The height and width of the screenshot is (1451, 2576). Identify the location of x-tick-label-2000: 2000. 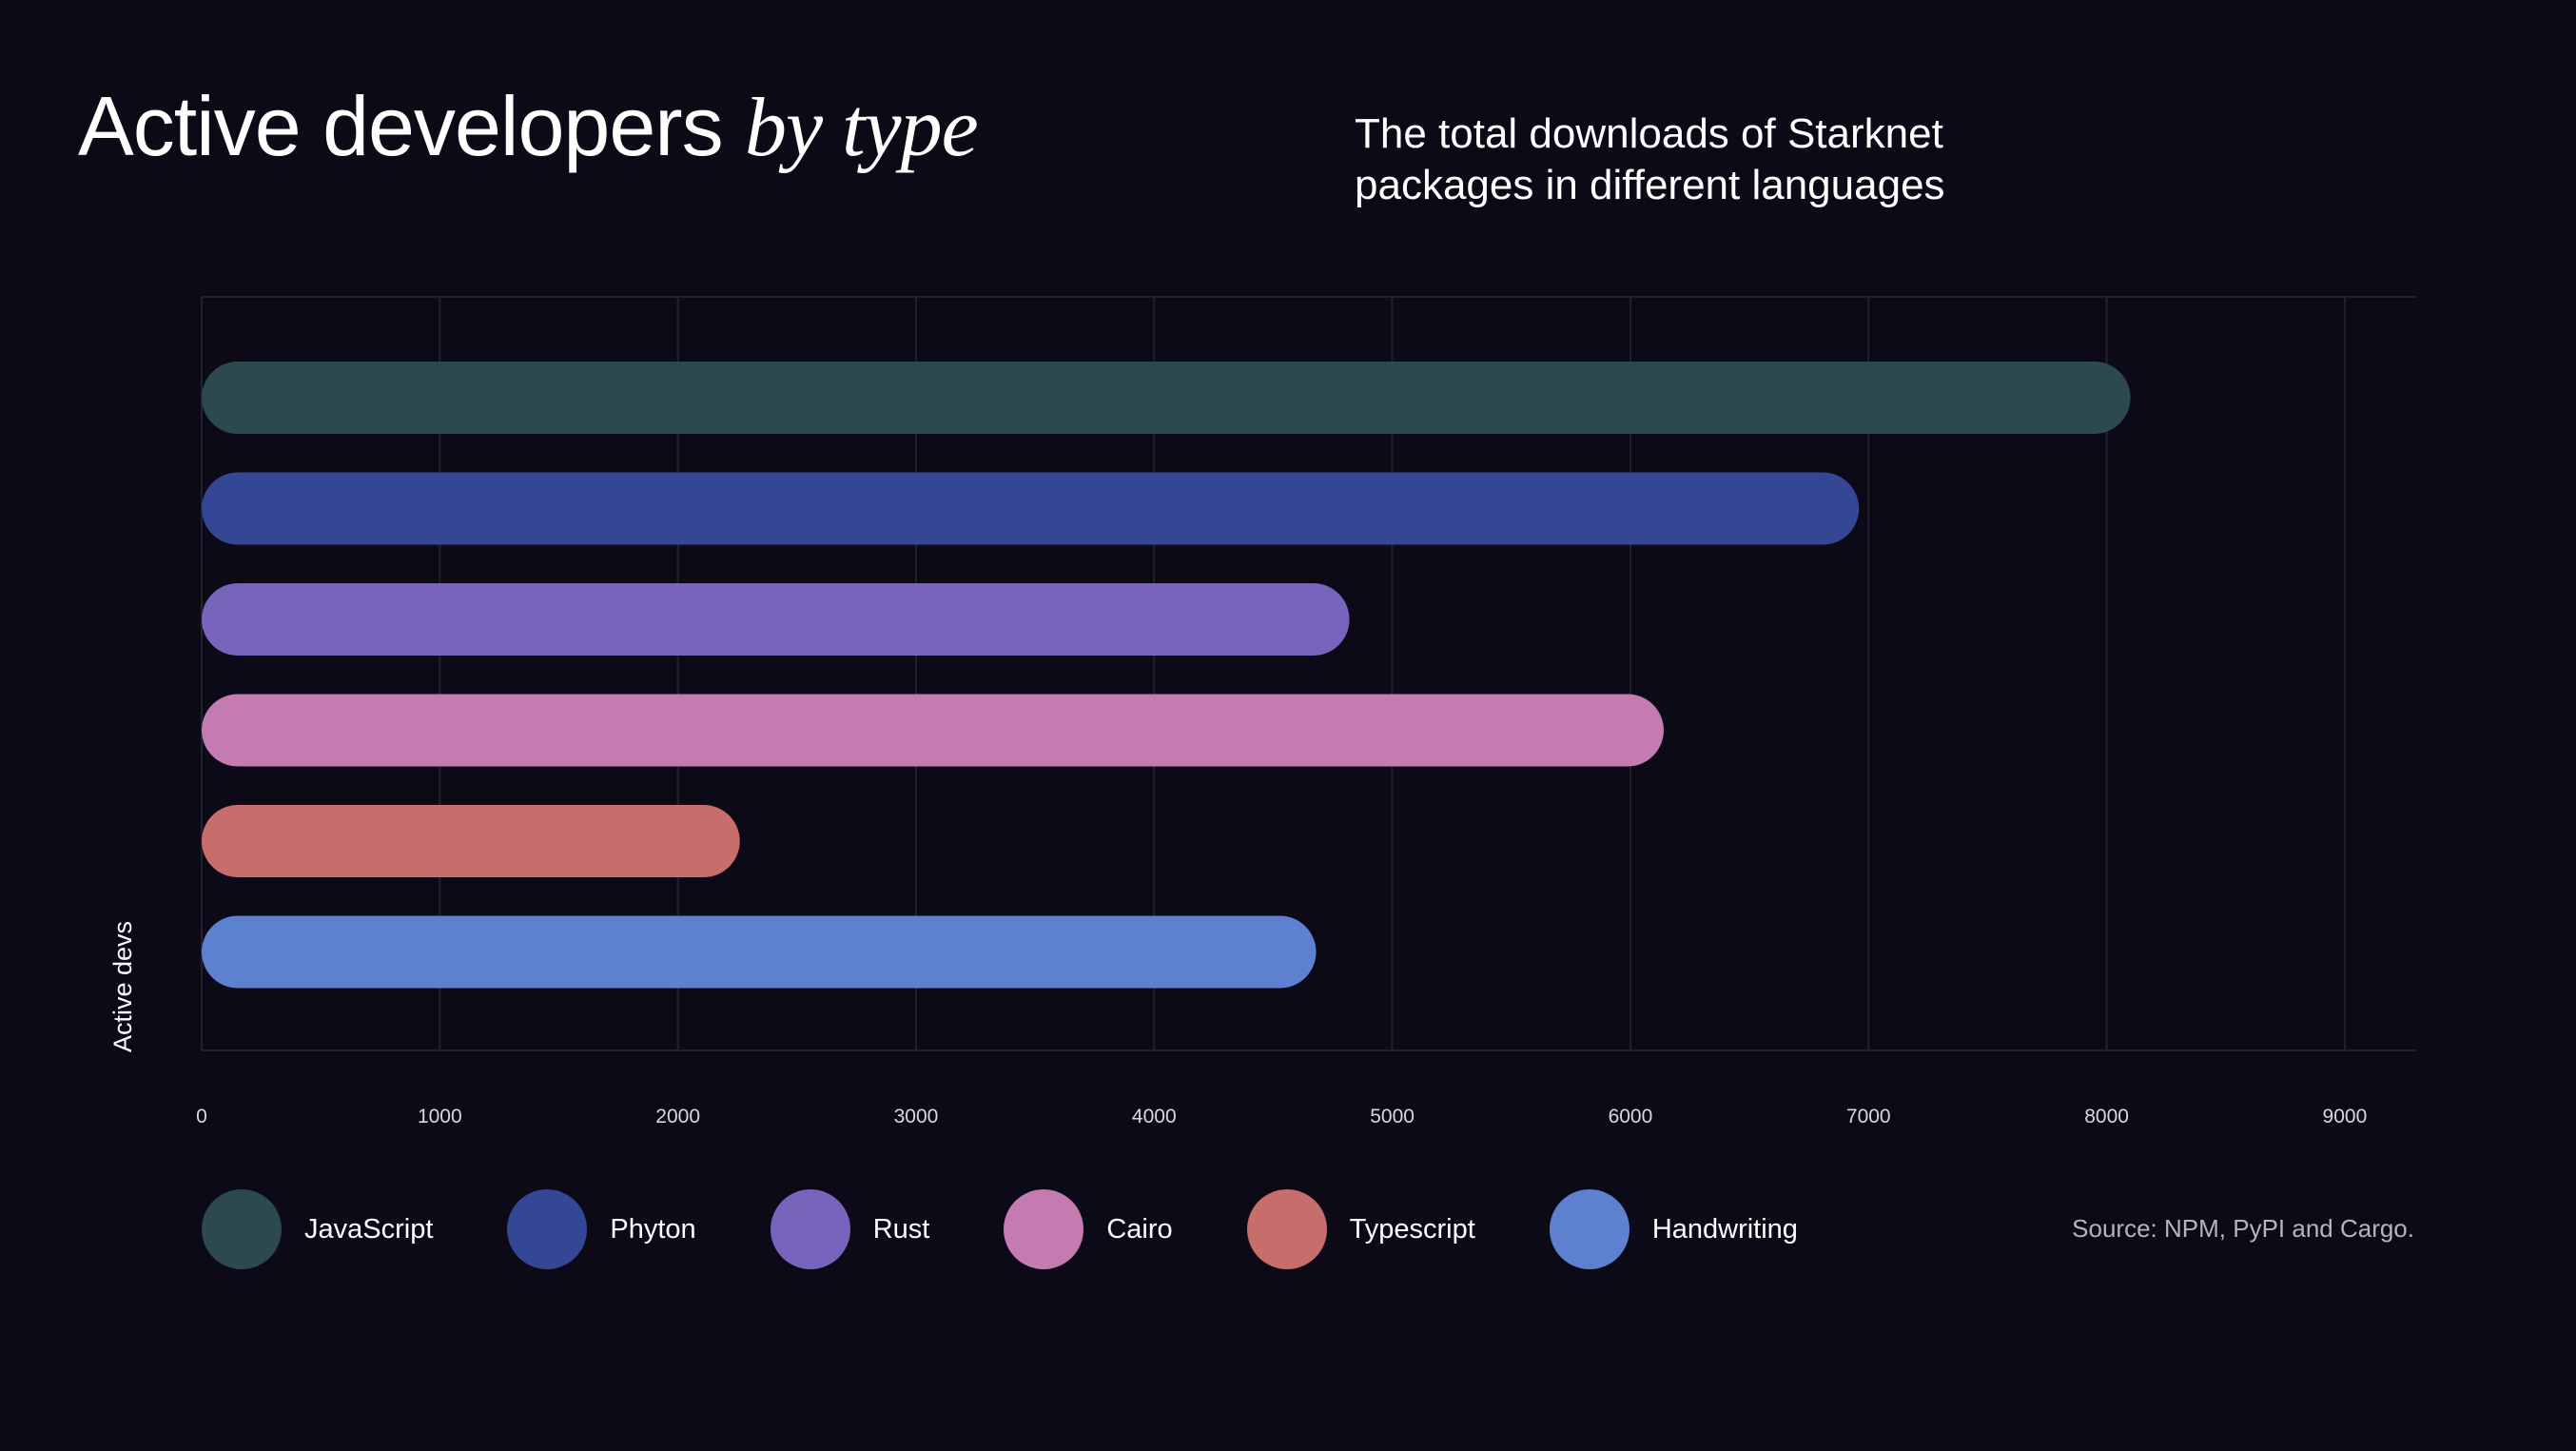
(677, 1116).